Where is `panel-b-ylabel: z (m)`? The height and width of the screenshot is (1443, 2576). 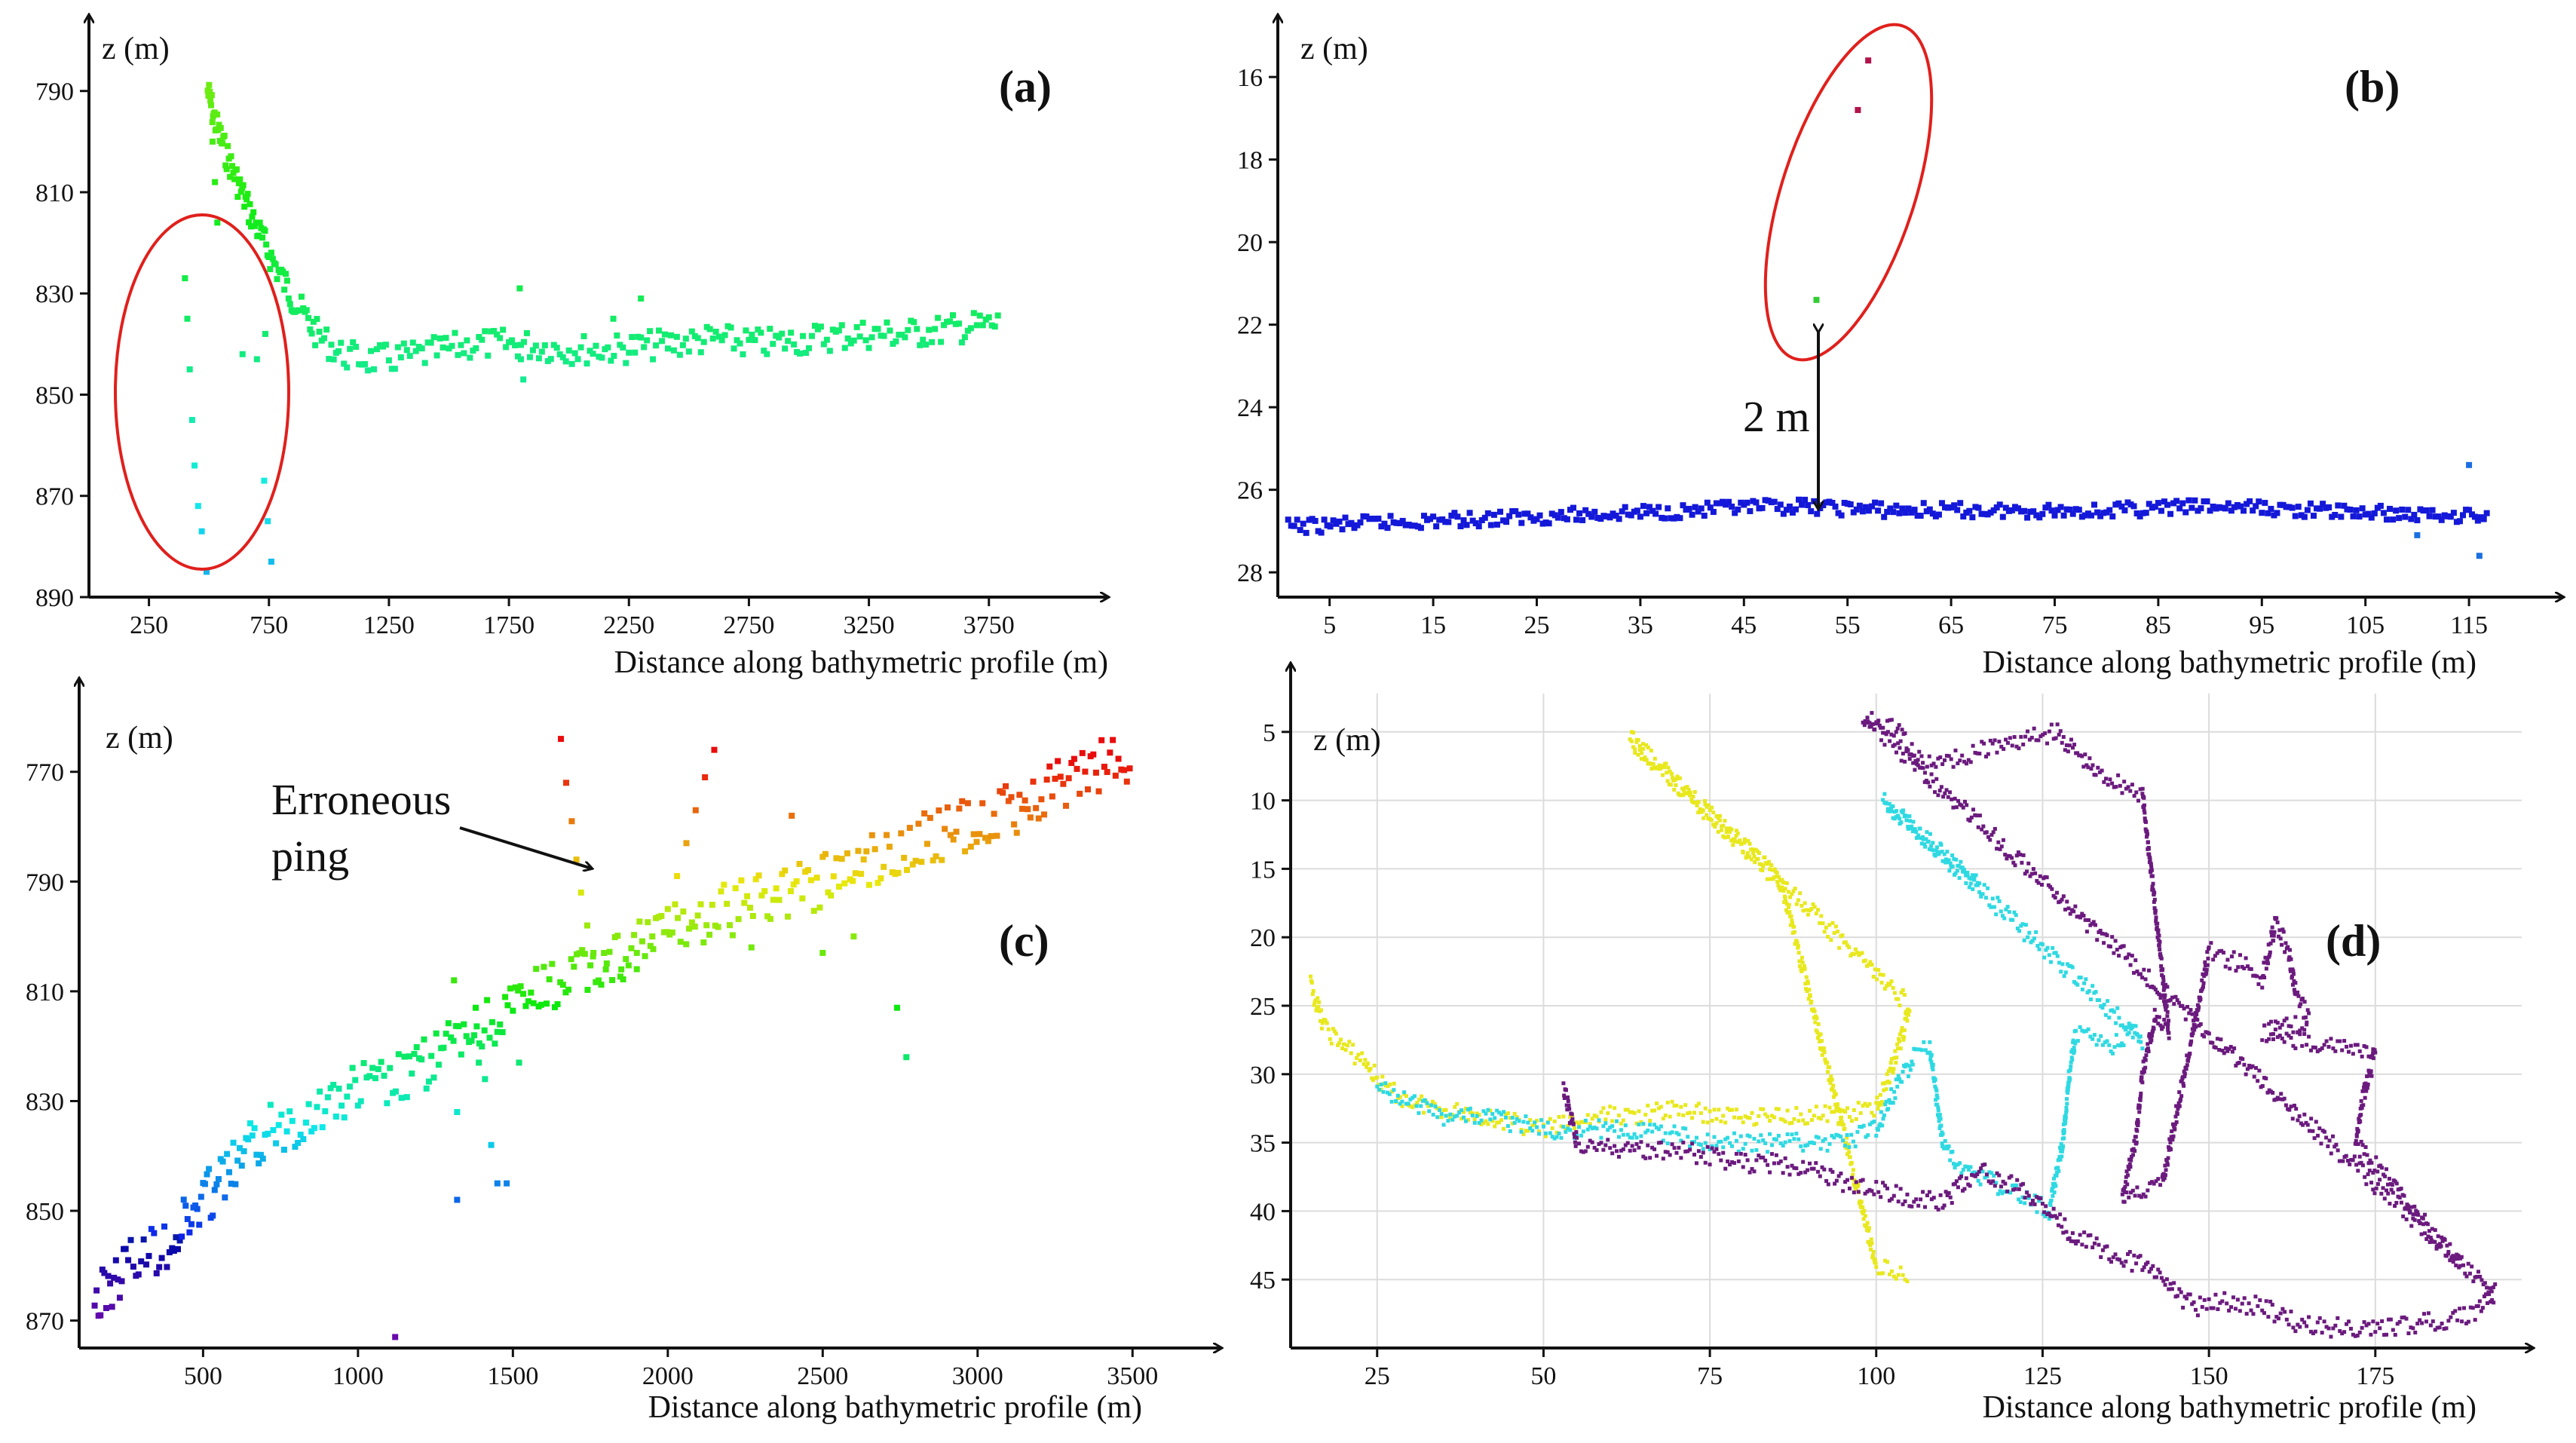 panel-b-ylabel: z (m) is located at coordinates (1334, 49).